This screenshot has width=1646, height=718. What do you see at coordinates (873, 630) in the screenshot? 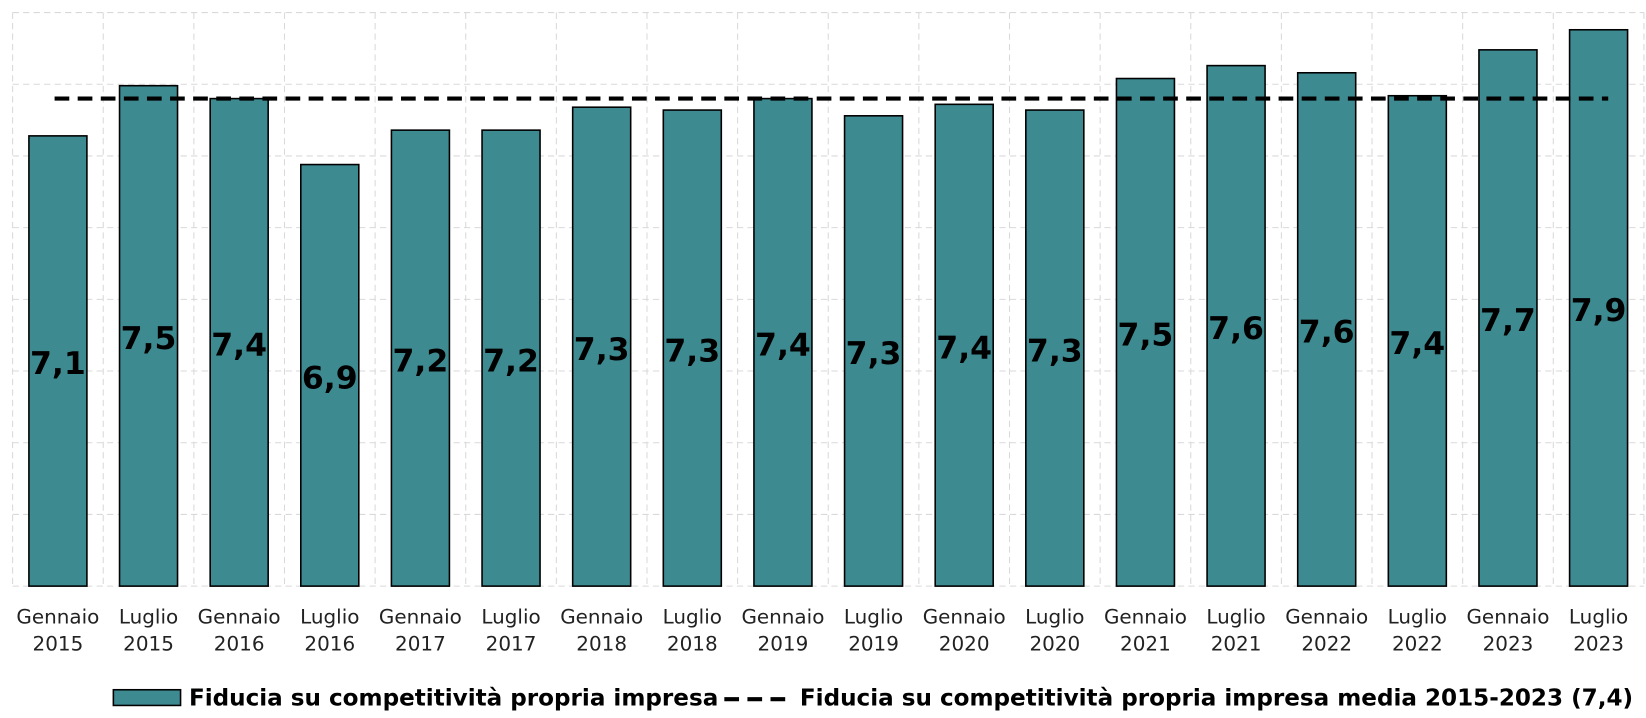
I see `x-tick-label: Luglio 2019` at bounding box center [873, 630].